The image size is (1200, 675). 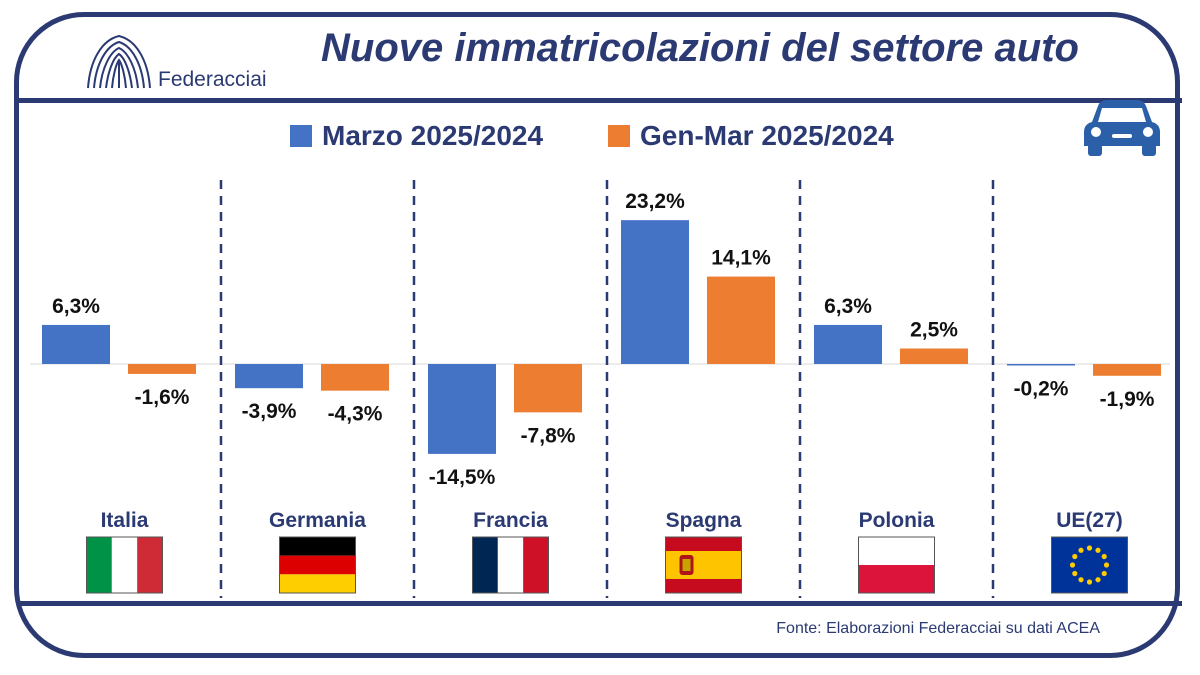 I want to click on legend-item-series-2: Gen-Mar 2025/2024, so click(x=751, y=136).